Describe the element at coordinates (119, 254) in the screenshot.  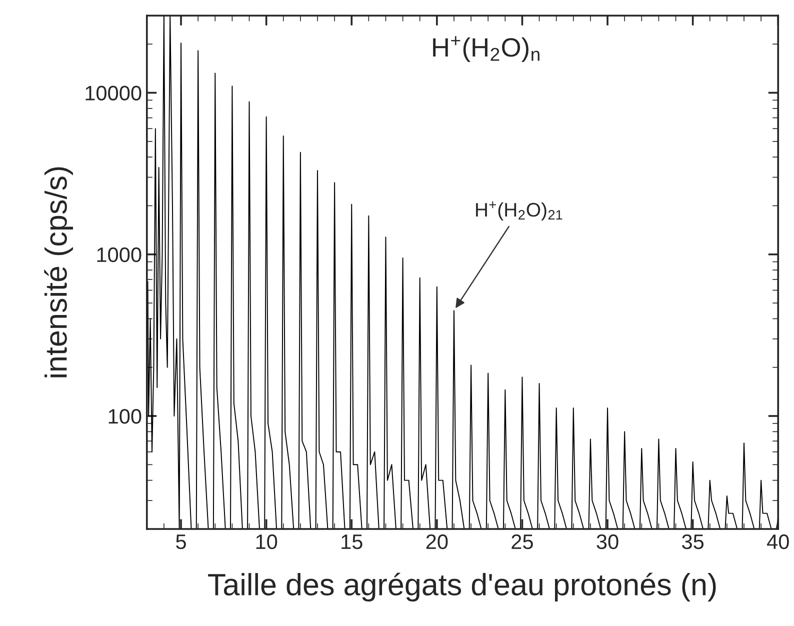
I see `y-tick-label: 1000` at that location.